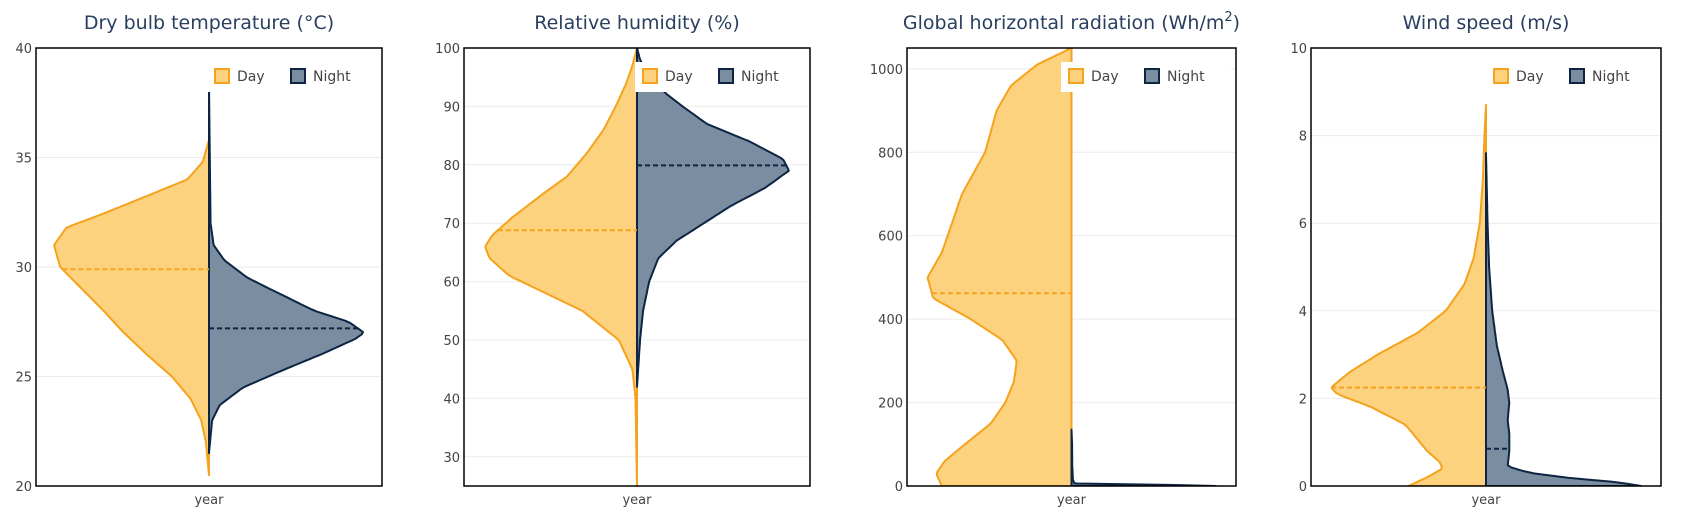  Describe the element at coordinates (451, 107) in the screenshot. I see `y-tick-label: 90` at that location.